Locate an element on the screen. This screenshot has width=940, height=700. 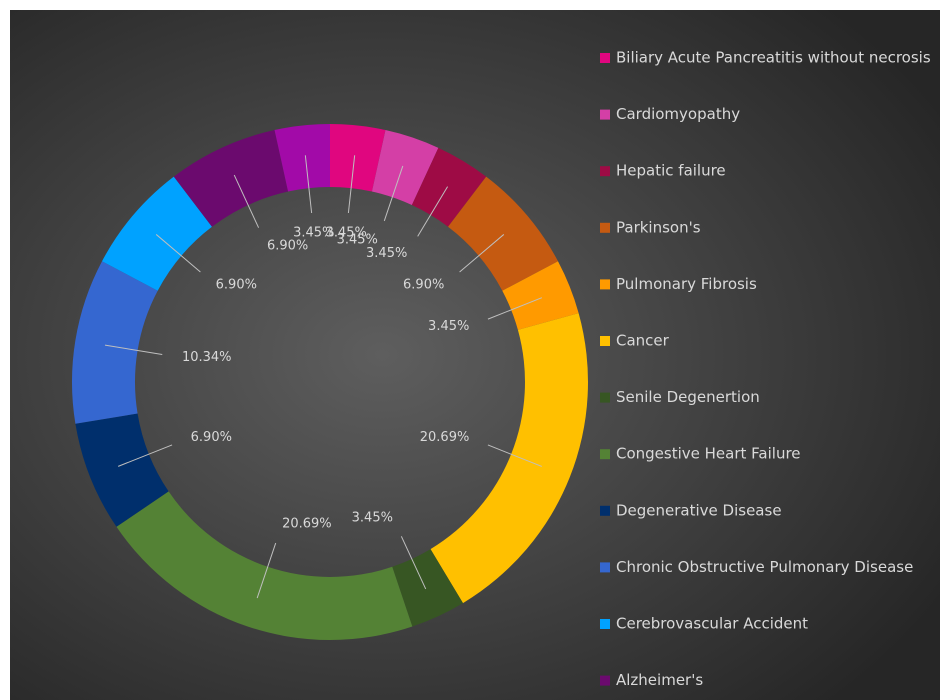
legend-label: Pulmonary Fibrosis is located at coordinates (686, 284).